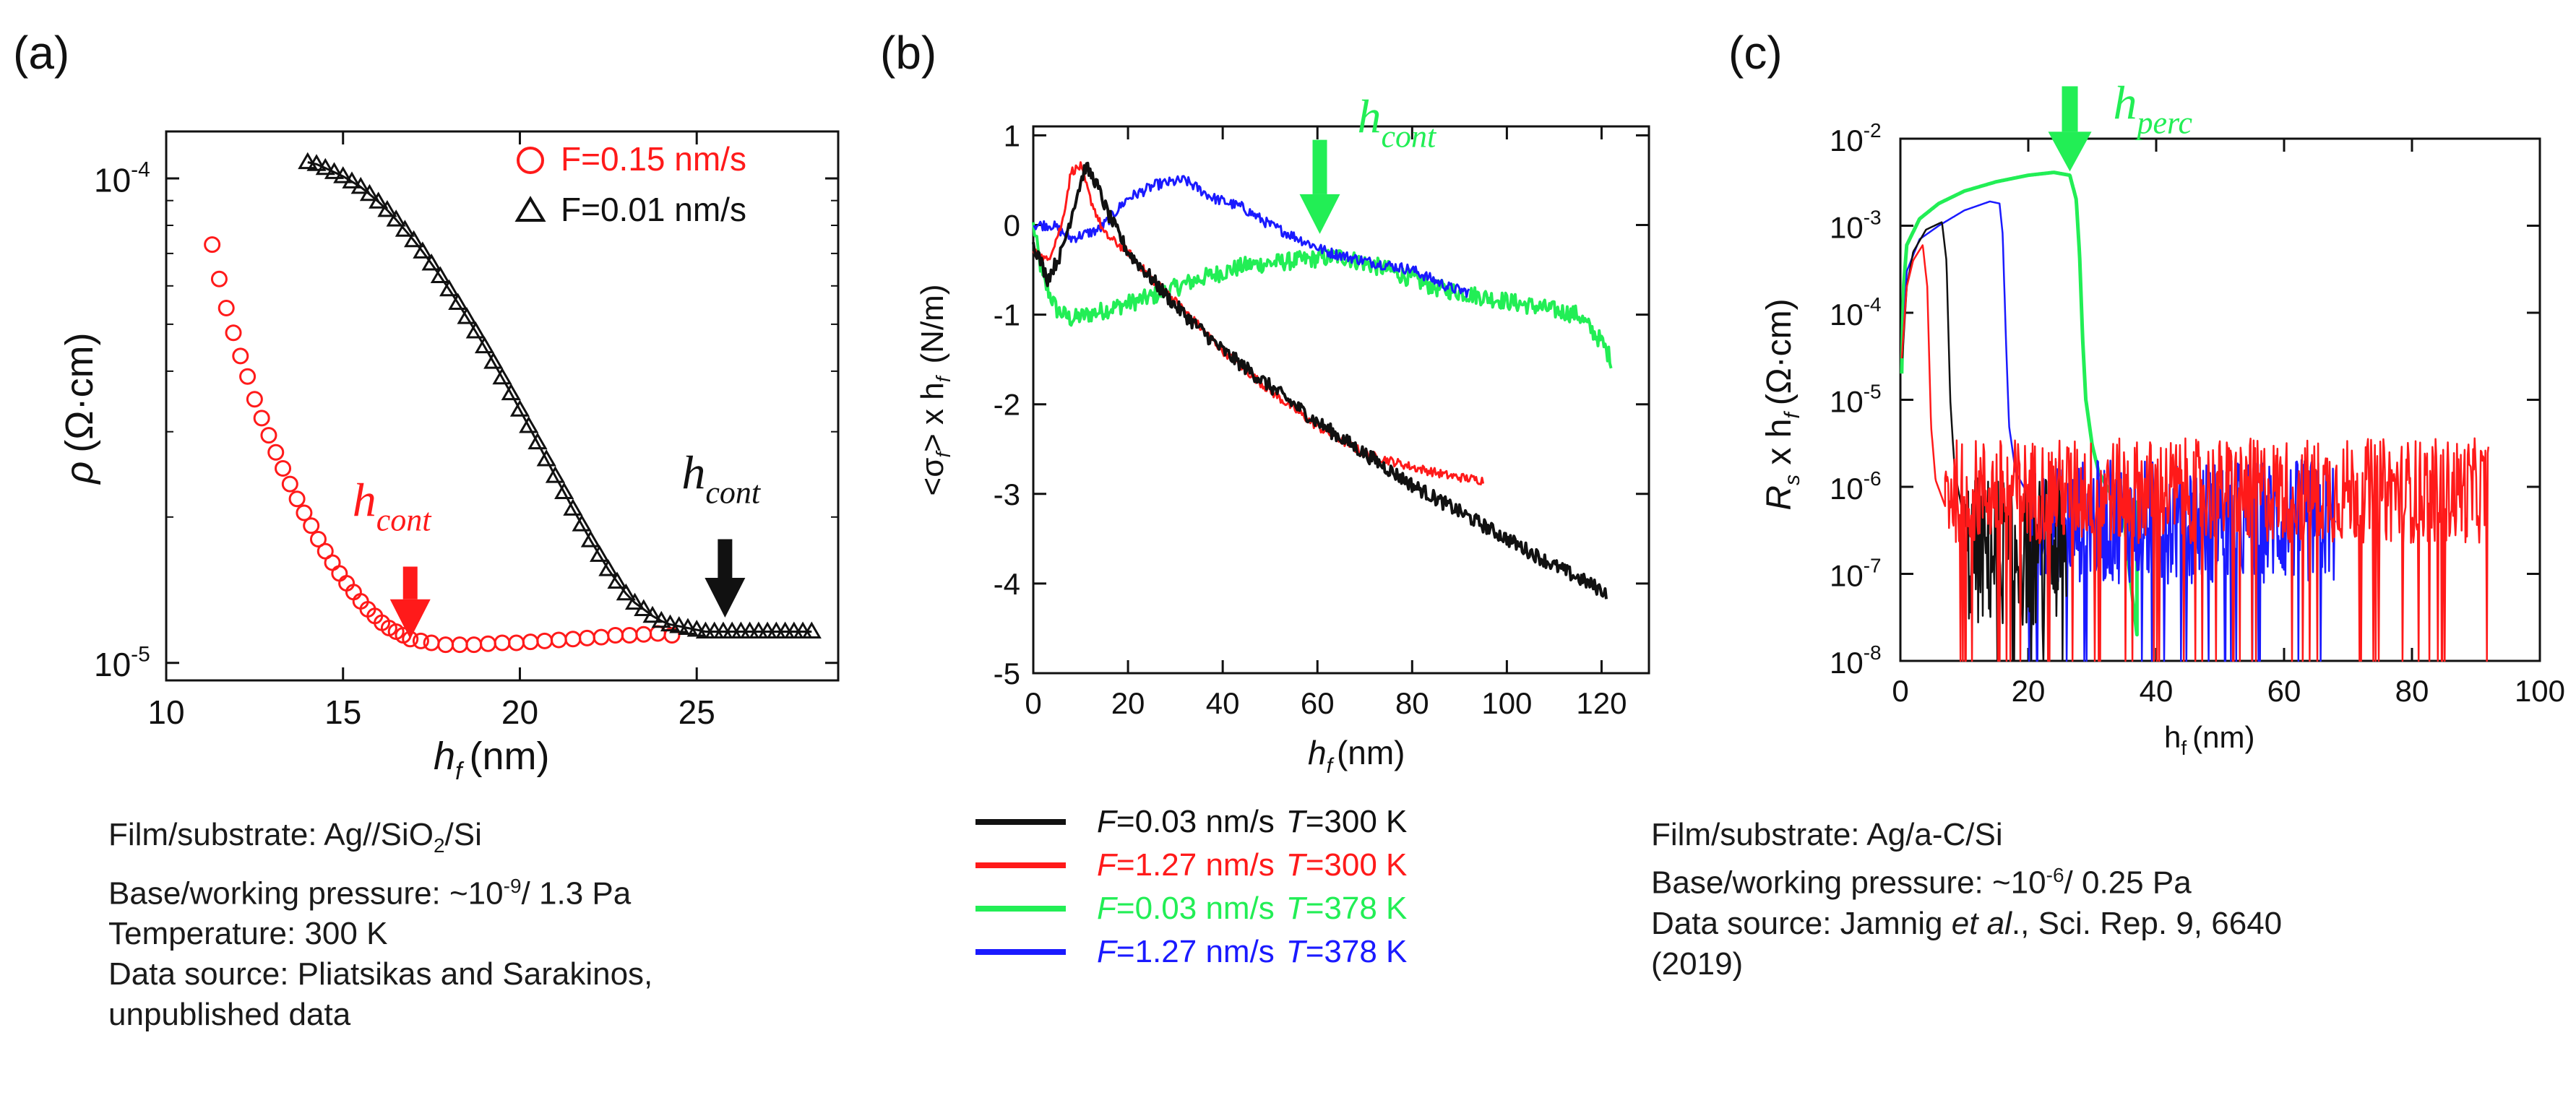 The image size is (2576, 1095). What do you see at coordinates (908, 53) in the screenshot?
I see `panel-label-b: (b)` at bounding box center [908, 53].